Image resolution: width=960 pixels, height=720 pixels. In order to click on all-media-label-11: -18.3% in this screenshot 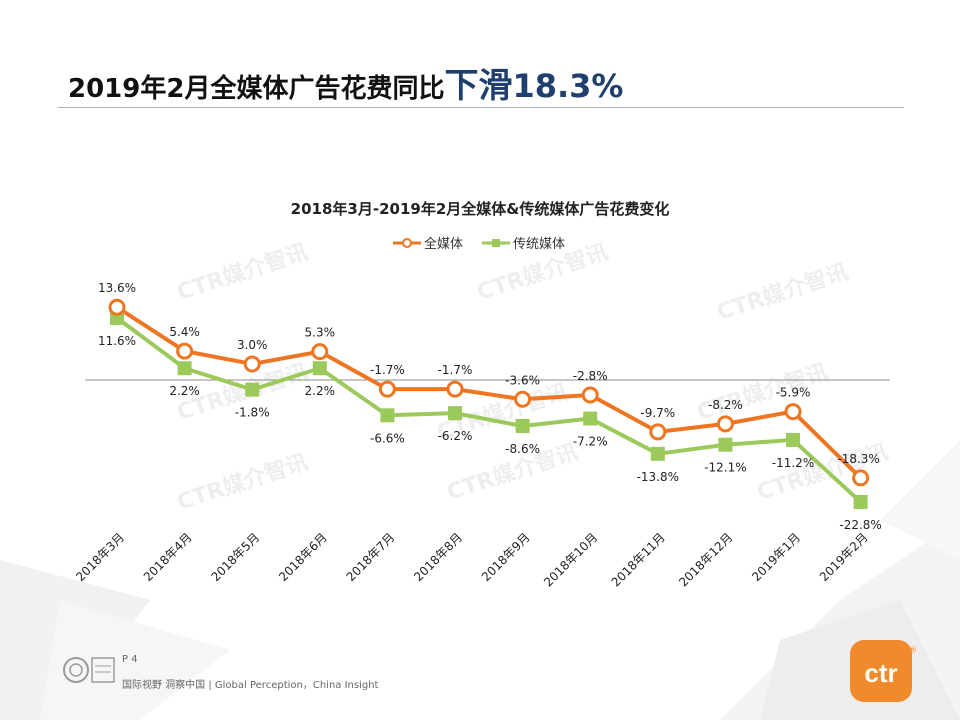, I will do `click(858, 459)`.